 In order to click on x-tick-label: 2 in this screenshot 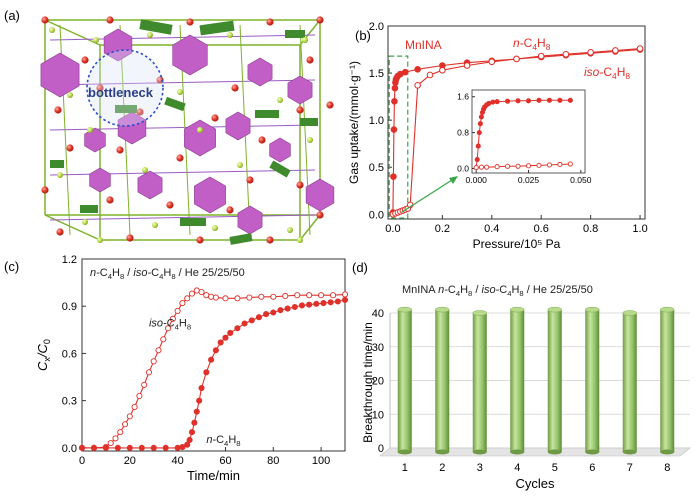, I will do `click(442, 468)`.